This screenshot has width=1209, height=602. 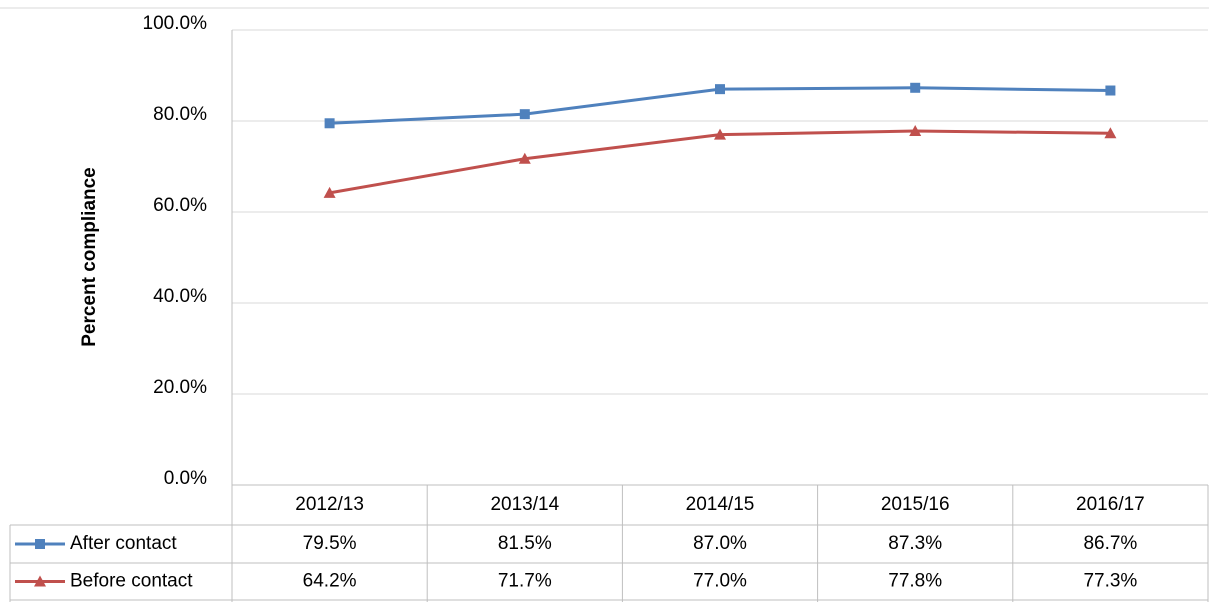 I want to click on y-tick-label: 100.0%, so click(x=175, y=23).